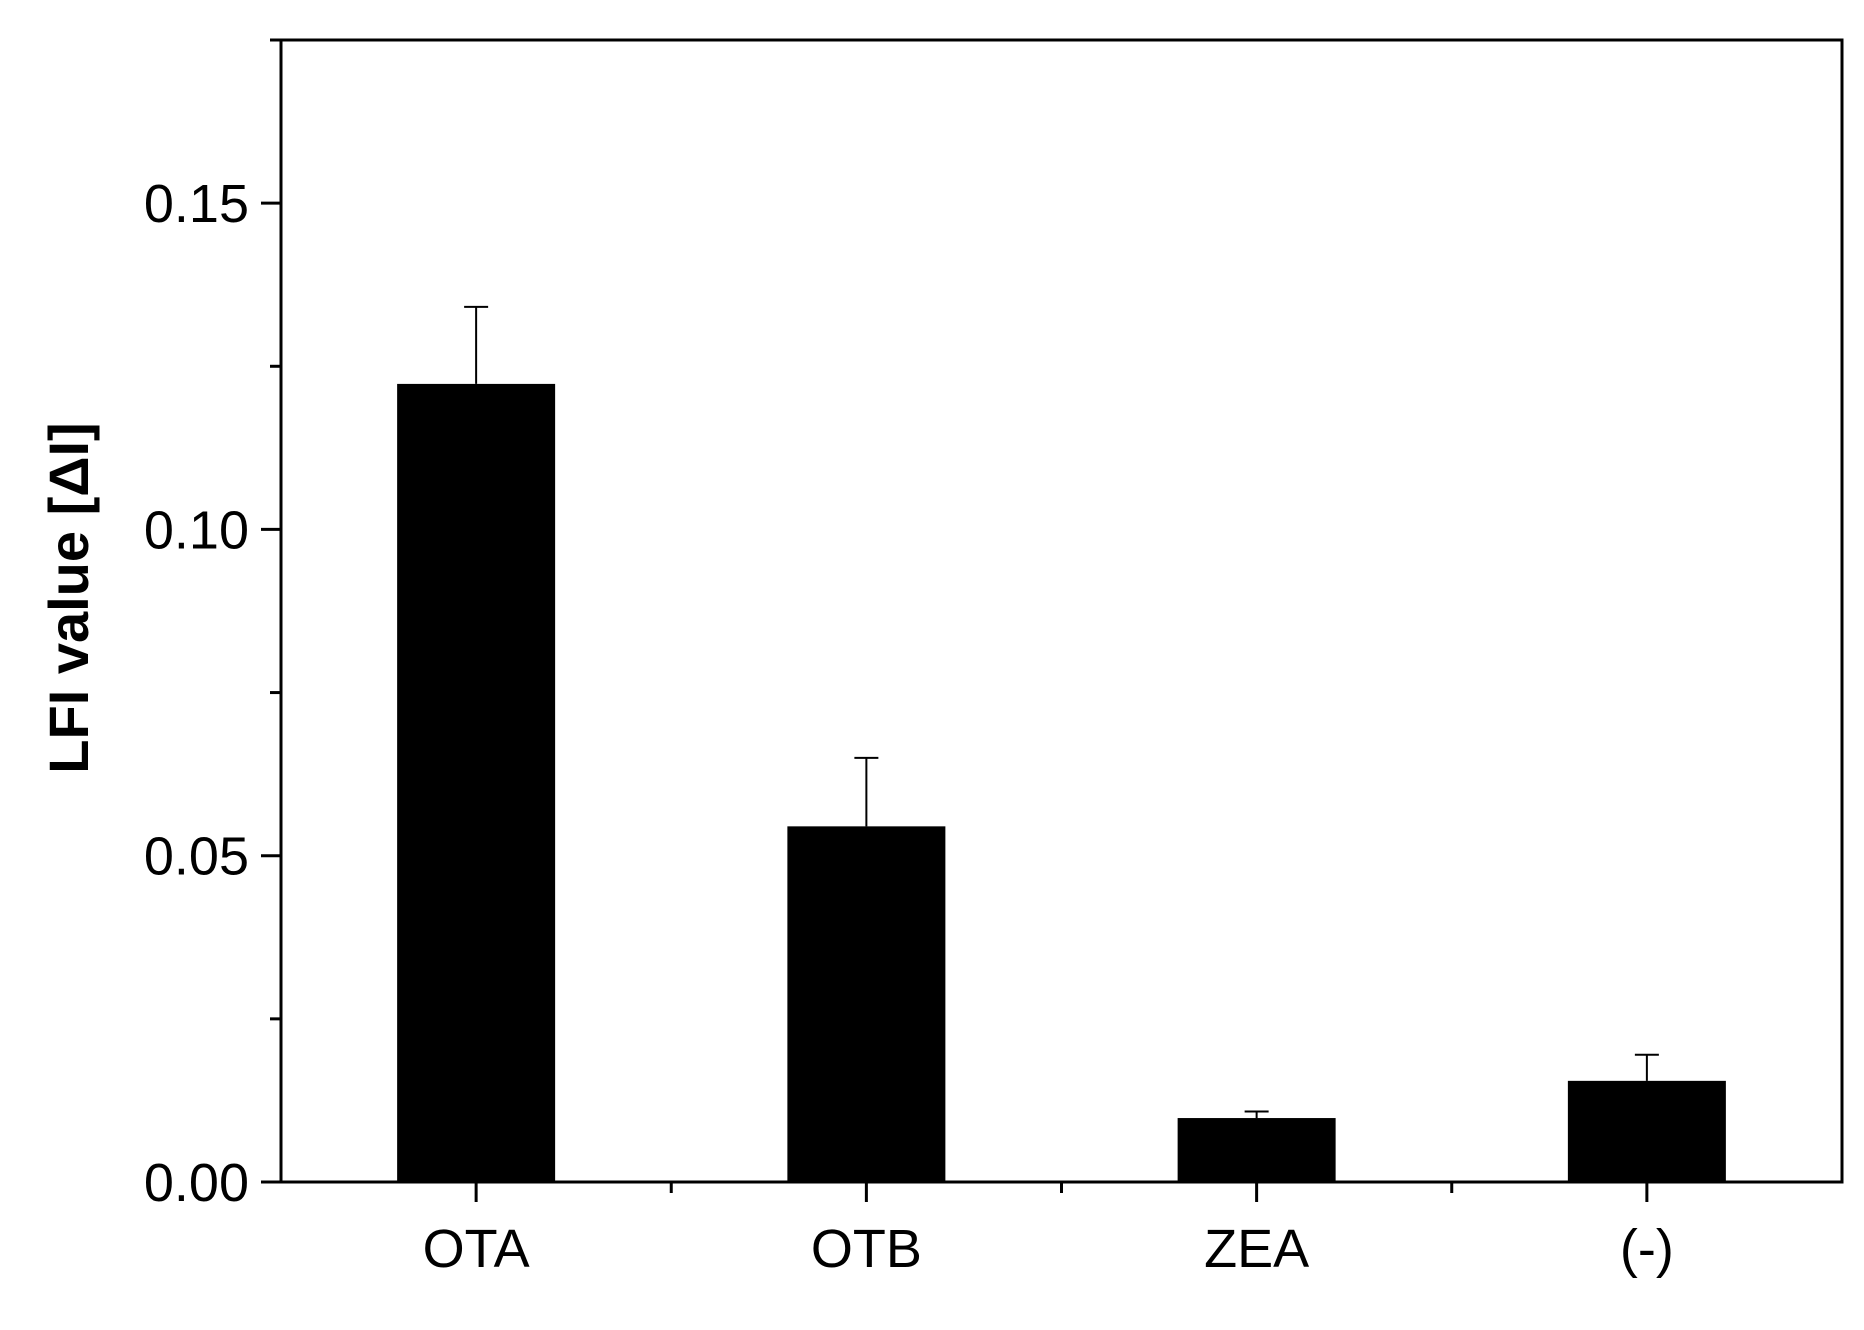 The width and height of the screenshot is (1864, 1330). Describe the element at coordinates (866, 1249) in the screenshot. I see `x-tick-label: OTB` at that location.